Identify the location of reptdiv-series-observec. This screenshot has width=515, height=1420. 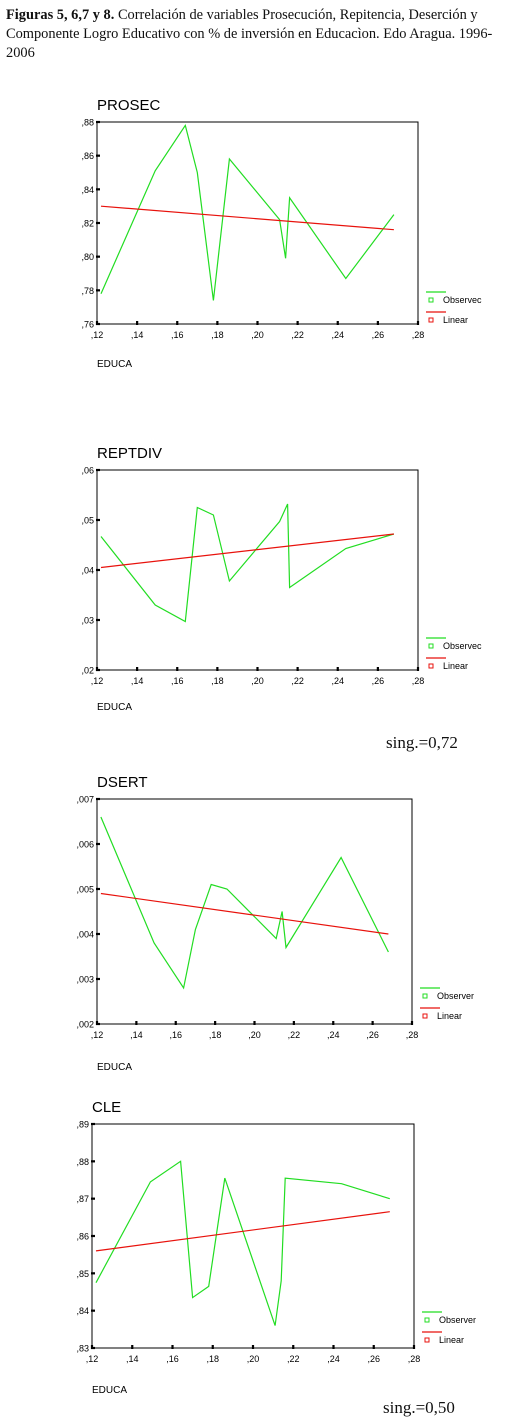
(247, 563).